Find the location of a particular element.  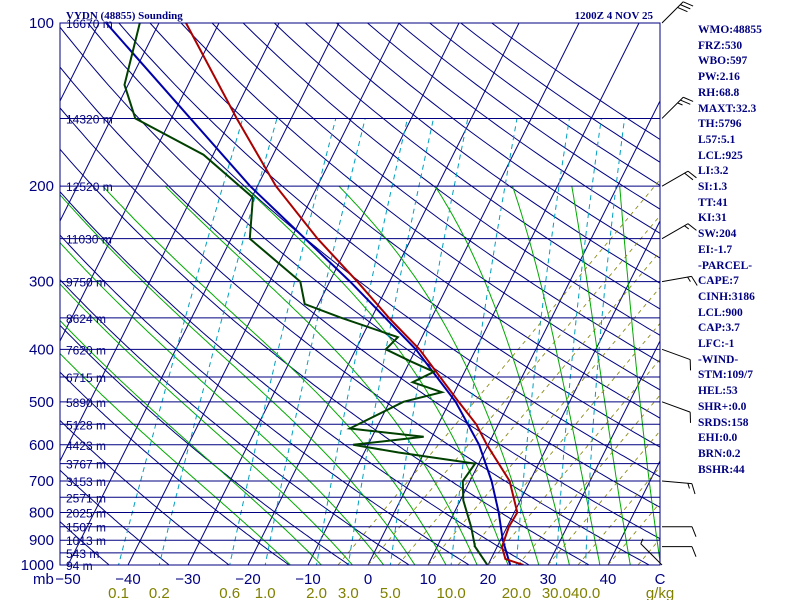

index-item: PW:2.16 is located at coordinates (719, 77).